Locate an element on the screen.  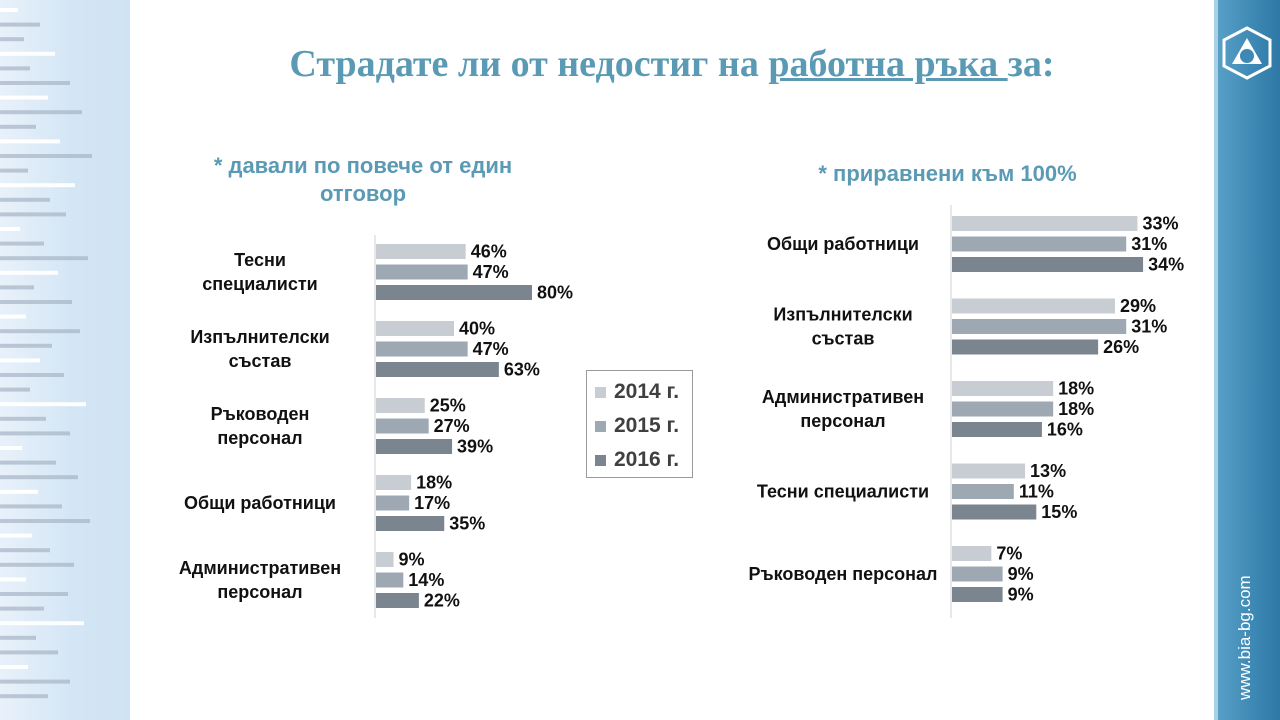
legend-label-2015: 2015 г. is located at coordinates (647, 425).